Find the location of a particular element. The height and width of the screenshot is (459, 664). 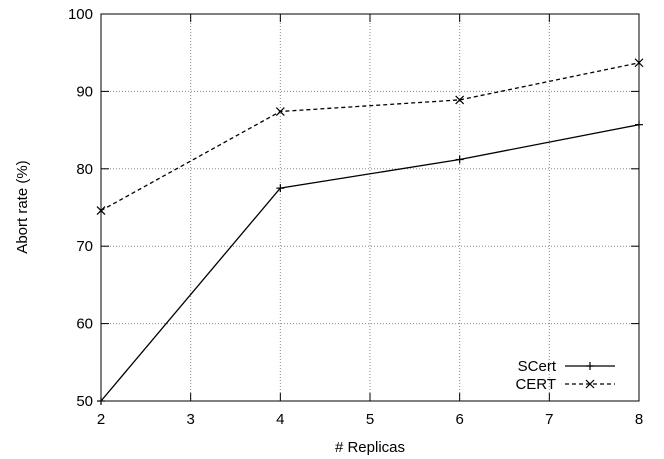

legend-label: CERT is located at coordinates (535, 384).